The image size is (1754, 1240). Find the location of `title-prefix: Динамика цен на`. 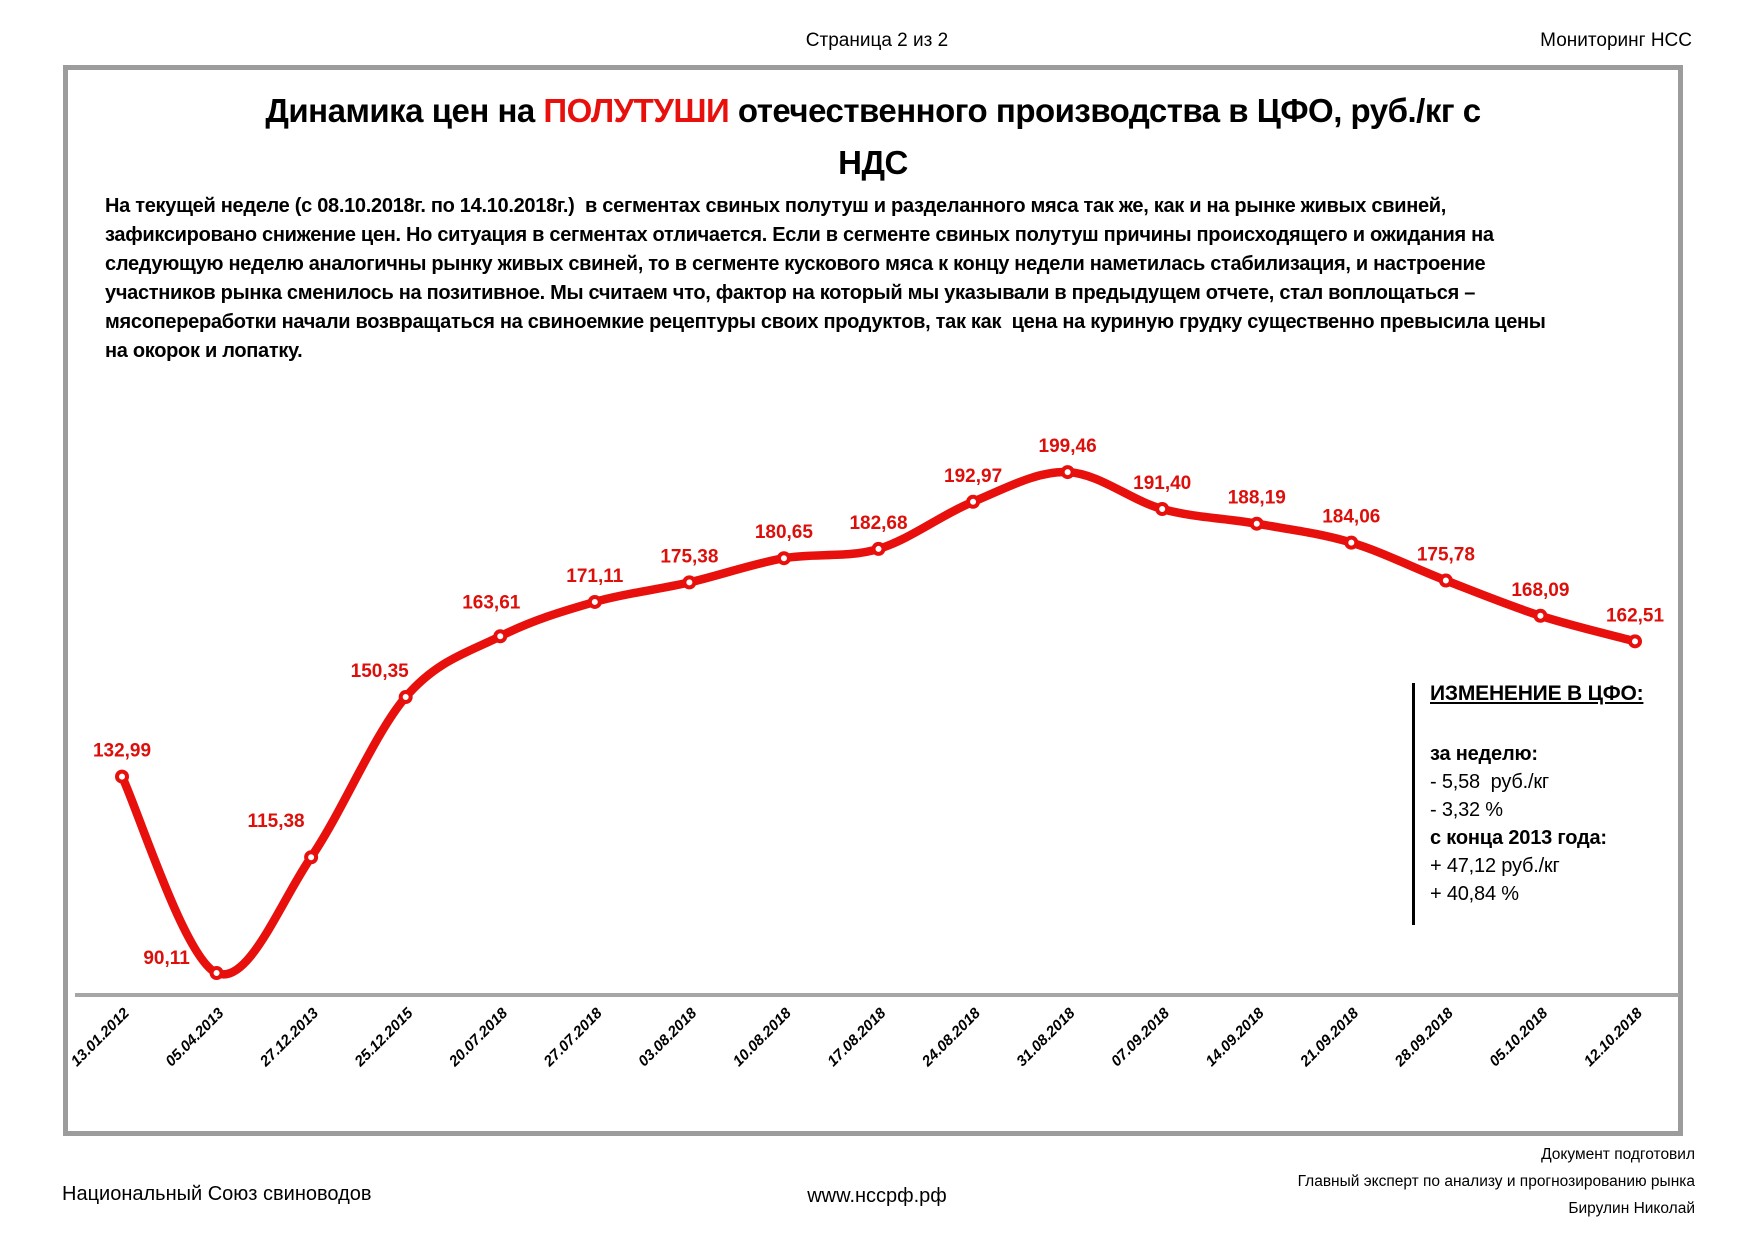

title-prefix: Динамика цен на is located at coordinates (404, 110).